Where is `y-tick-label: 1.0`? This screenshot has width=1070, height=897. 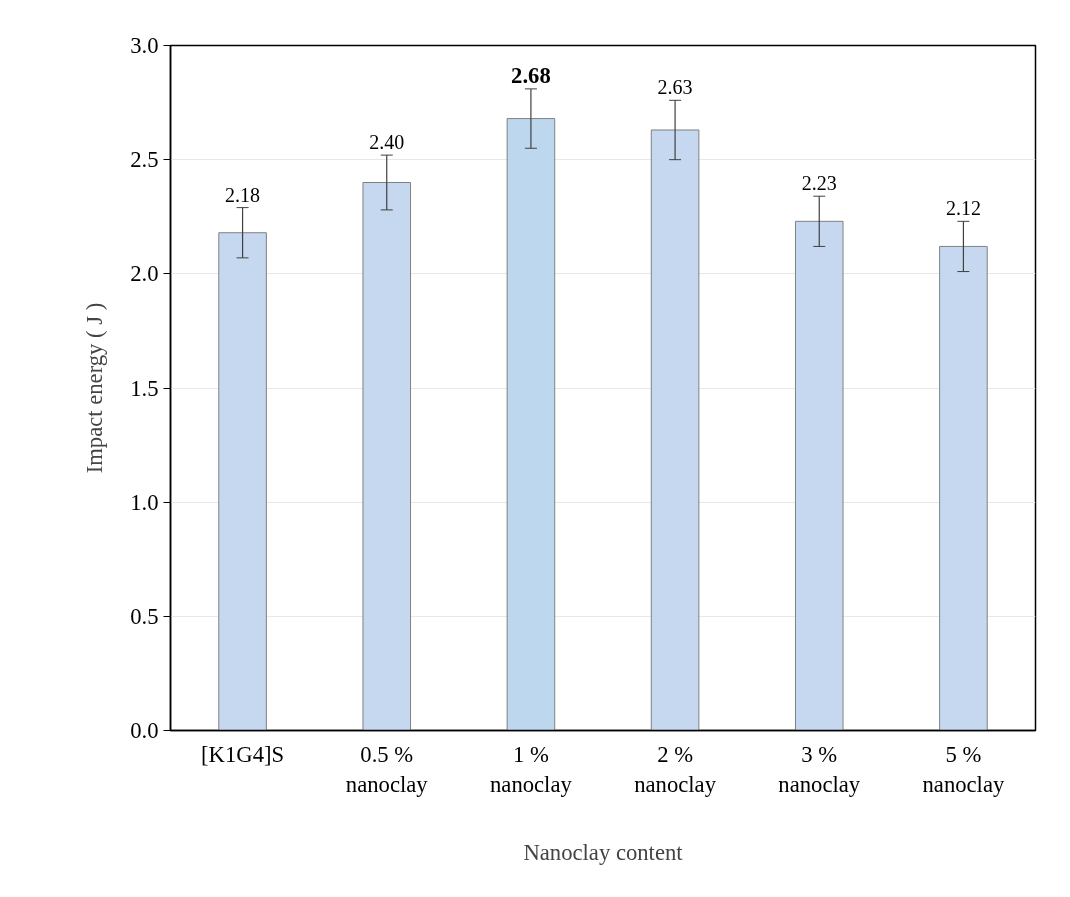
y-tick-label: 1.0 is located at coordinates (144, 502).